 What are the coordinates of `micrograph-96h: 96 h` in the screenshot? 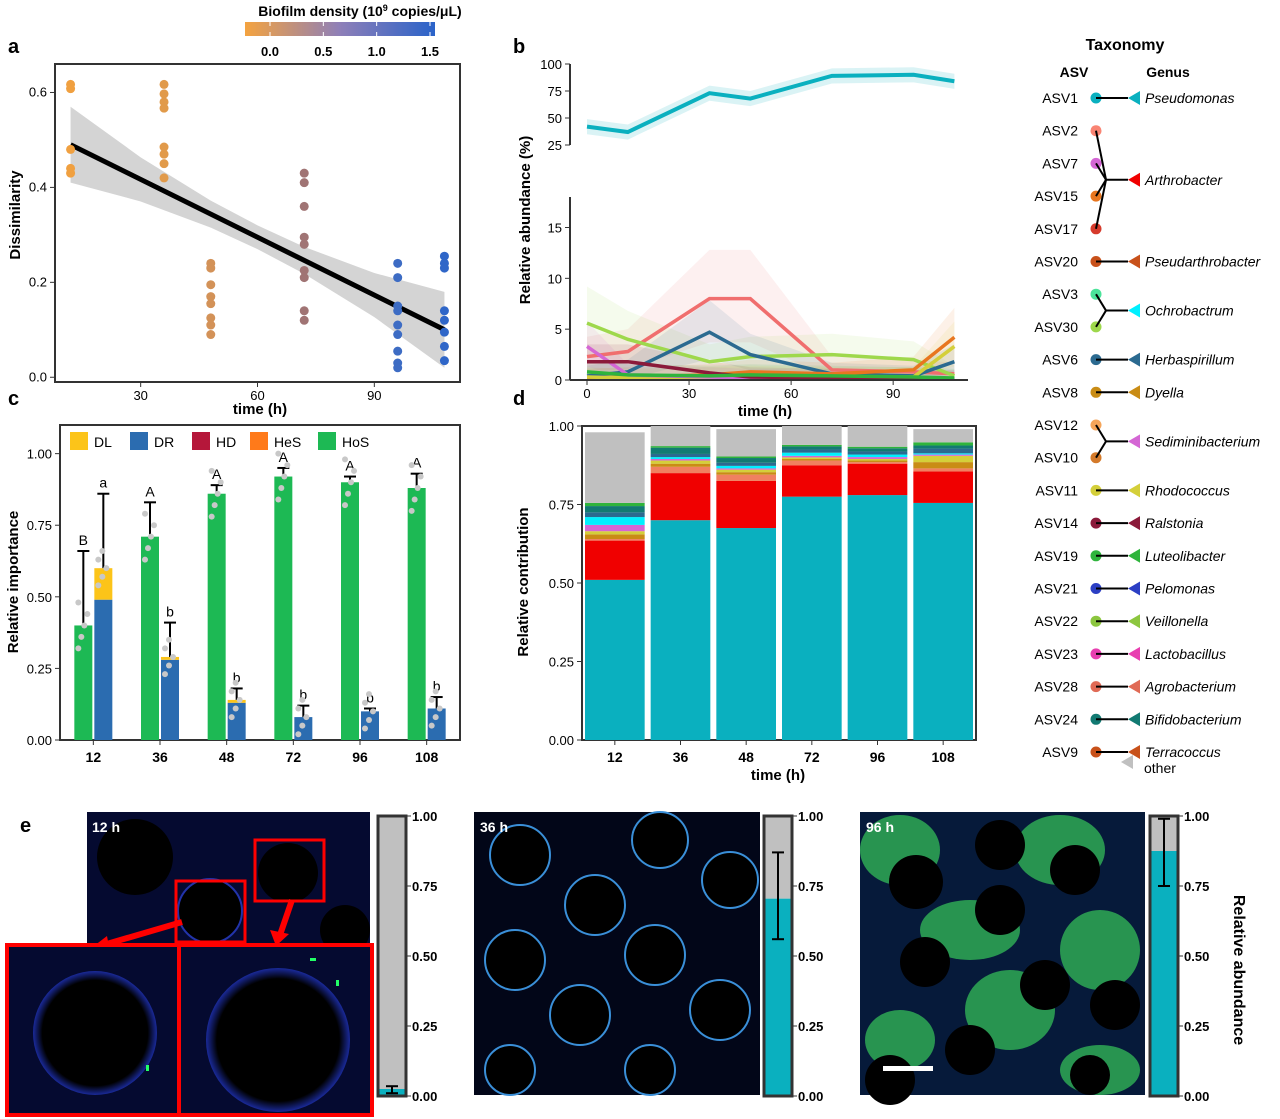 It's located at (1002, 958).